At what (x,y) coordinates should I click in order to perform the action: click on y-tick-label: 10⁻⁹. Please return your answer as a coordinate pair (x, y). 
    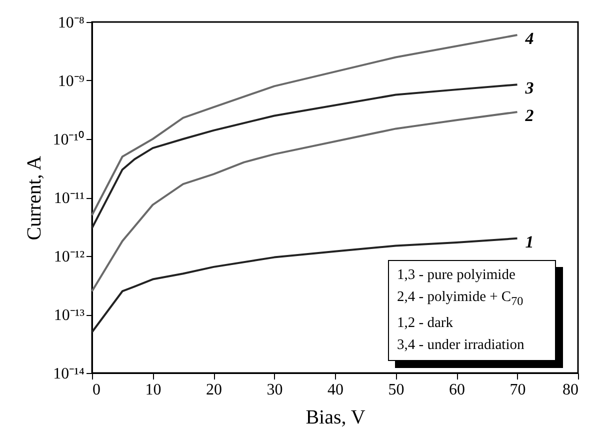
    Looking at the image, I should click on (71, 81).